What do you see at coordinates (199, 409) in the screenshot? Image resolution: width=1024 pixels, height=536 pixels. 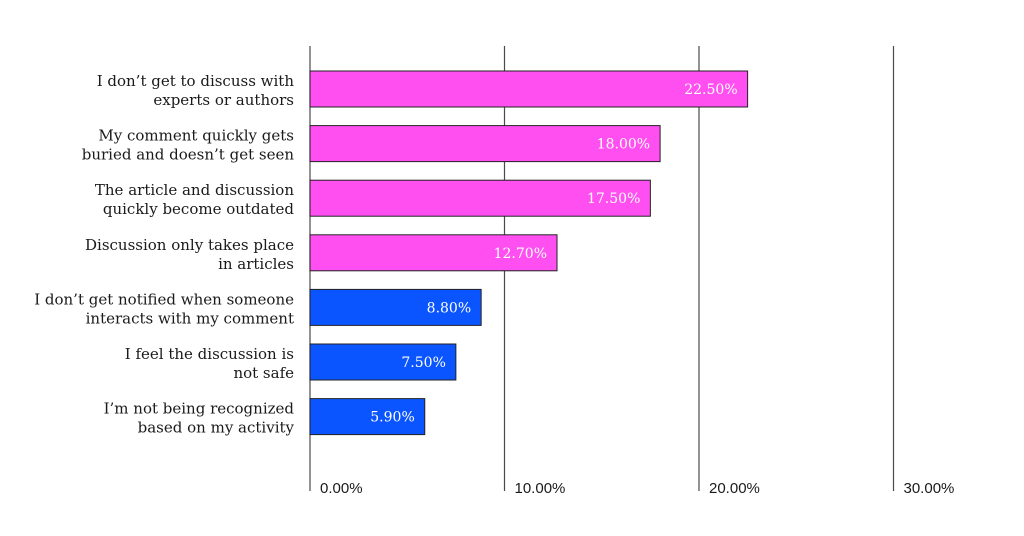 I see `category-label-line: I’m not being recognized` at bounding box center [199, 409].